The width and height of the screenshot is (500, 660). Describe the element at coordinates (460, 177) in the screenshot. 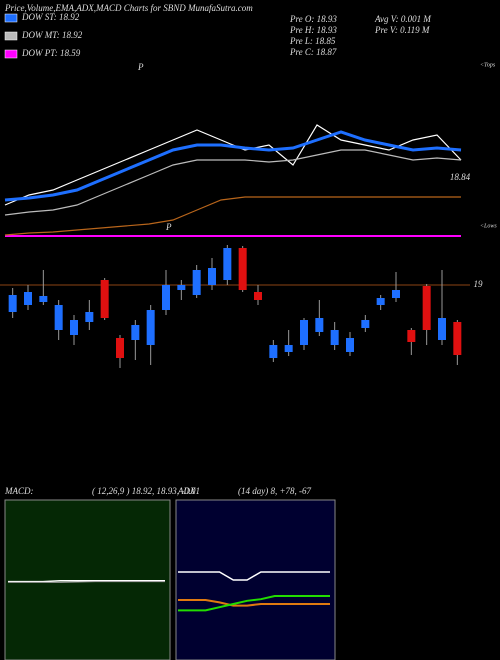

I see `y-tick-label: 18.84` at that location.